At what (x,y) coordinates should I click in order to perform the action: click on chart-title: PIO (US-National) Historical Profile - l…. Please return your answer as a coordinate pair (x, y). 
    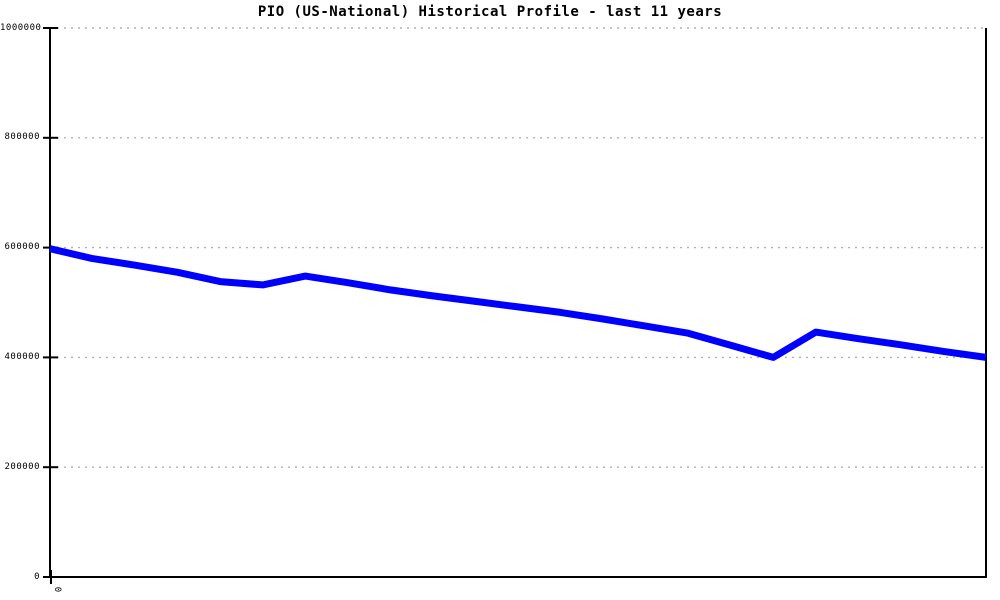
    Looking at the image, I should click on (490, 12).